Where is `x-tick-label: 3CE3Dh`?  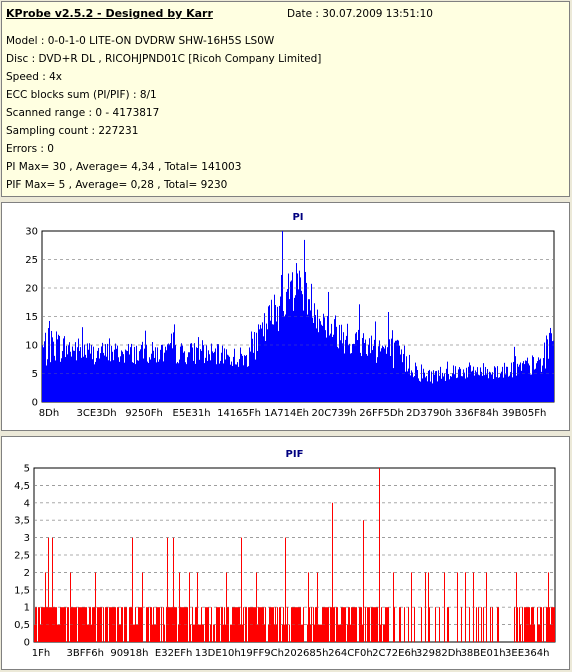
x-tick-label: 3CE3Dh is located at coordinates (96, 413).